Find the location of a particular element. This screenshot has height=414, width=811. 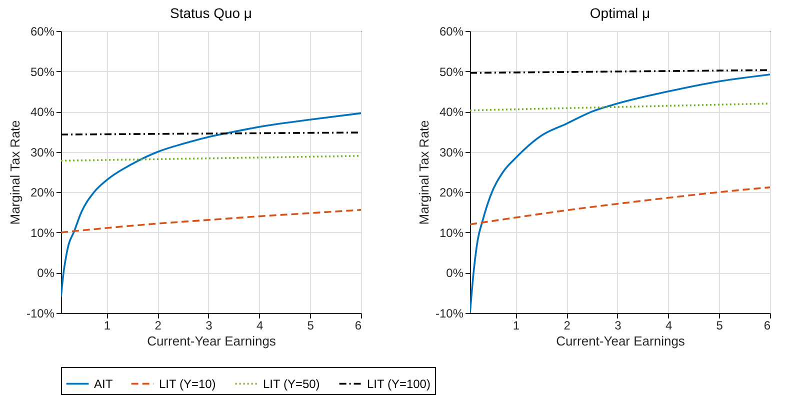

legend-label: LIT (Y=10) is located at coordinates (187, 383).